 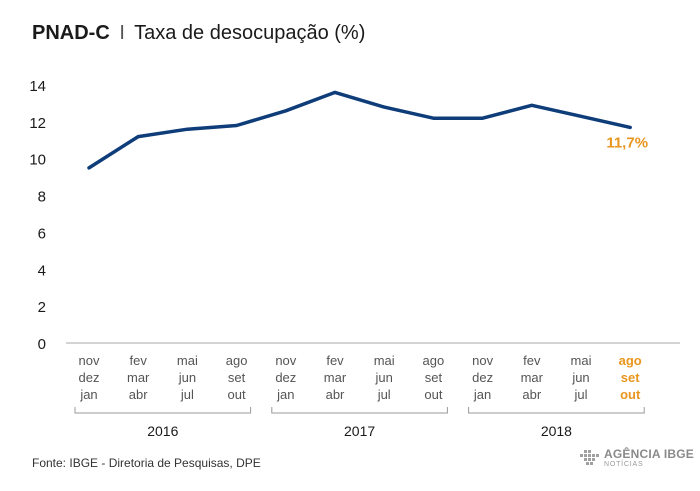 What do you see at coordinates (42, 233) in the screenshot?
I see `y-tick-label: 6` at bounding box center [42, 233].